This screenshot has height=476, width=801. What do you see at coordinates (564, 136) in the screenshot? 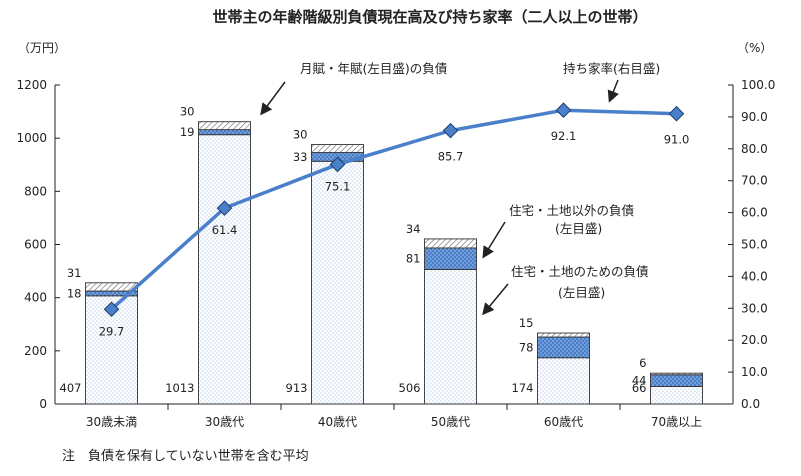
I see `data-label-homeownership: 92.1` at bounding box center [564, 136].